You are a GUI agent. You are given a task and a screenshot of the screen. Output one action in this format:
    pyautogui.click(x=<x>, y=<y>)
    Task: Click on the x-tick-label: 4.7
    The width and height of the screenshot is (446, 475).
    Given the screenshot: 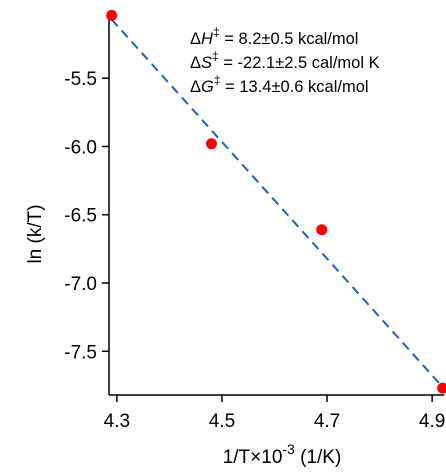 What is the action you would take?
    pyautogui.click(x=327, y=421)
    